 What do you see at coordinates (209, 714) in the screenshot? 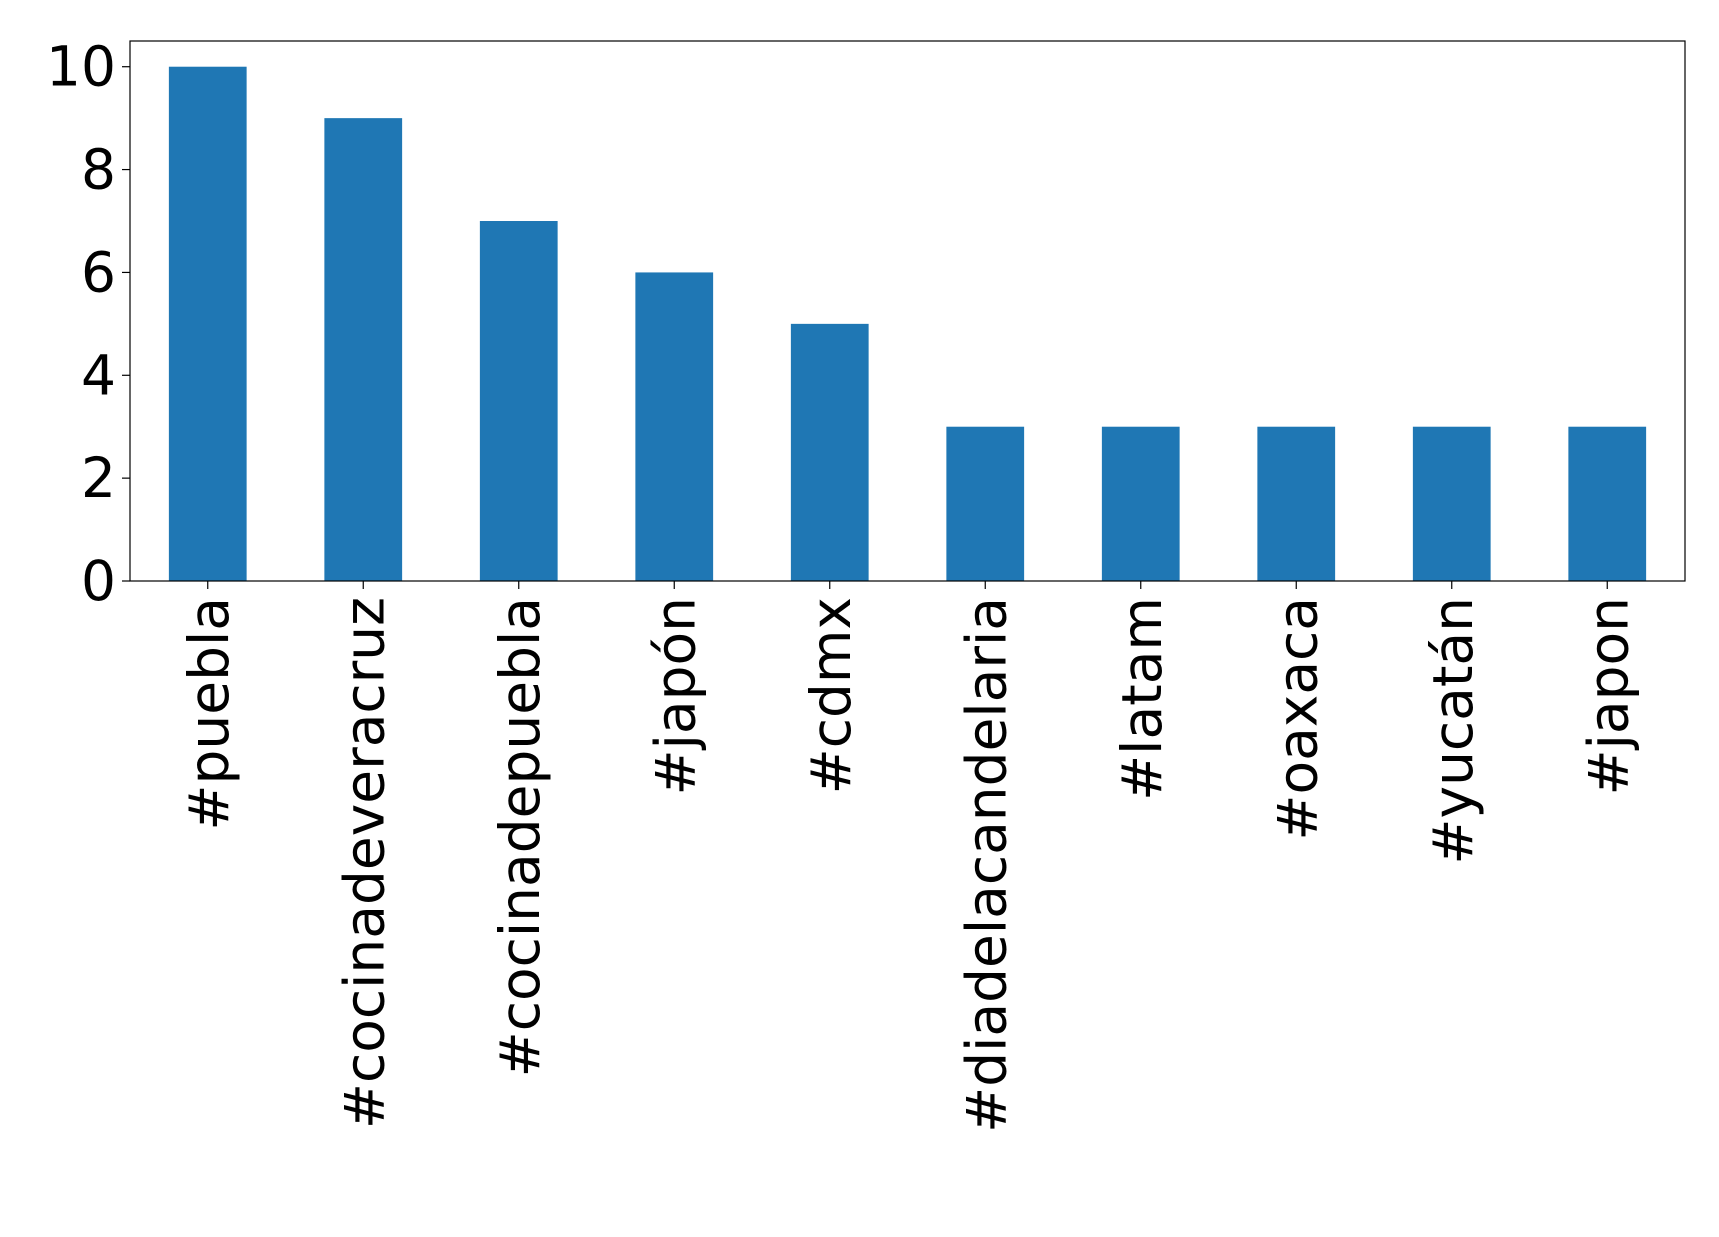
I see `x-tick-label: #puebla` at bounding box center [209, 714].